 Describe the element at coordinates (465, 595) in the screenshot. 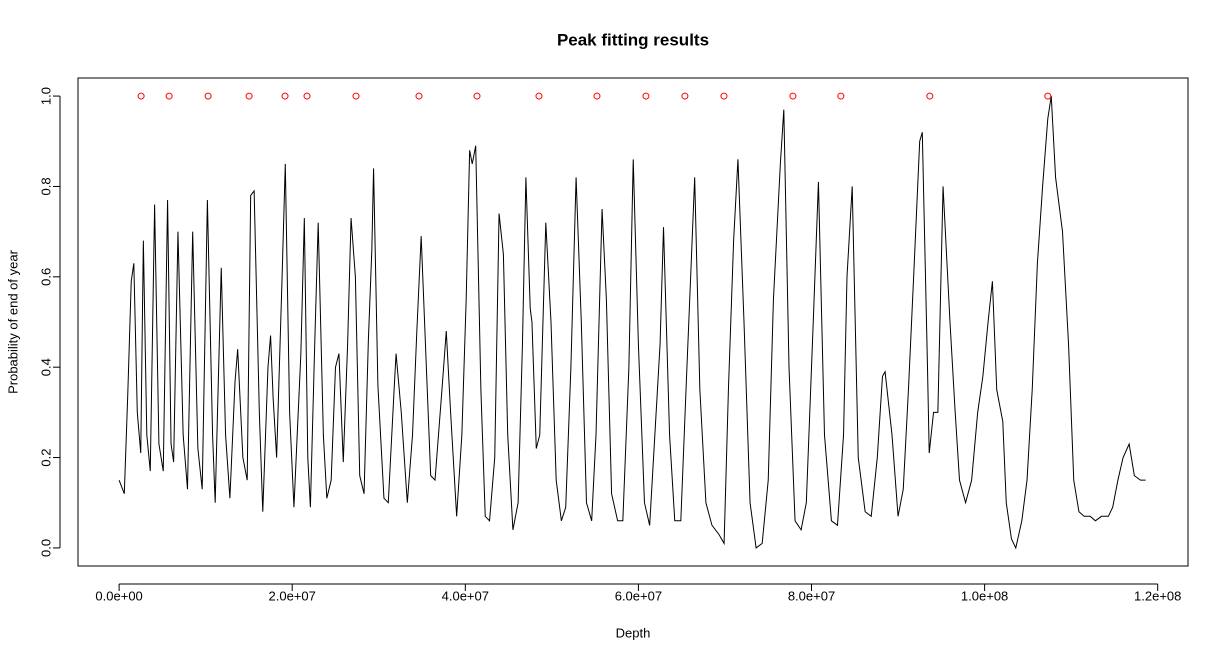

I see `x-tick-label: 4.0e+07` at that location.